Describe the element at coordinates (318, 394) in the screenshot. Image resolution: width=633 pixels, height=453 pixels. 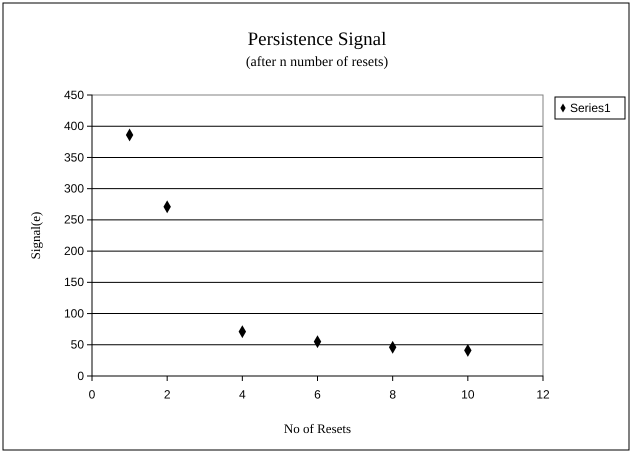
I see `x-tick-label: 6` at that location.